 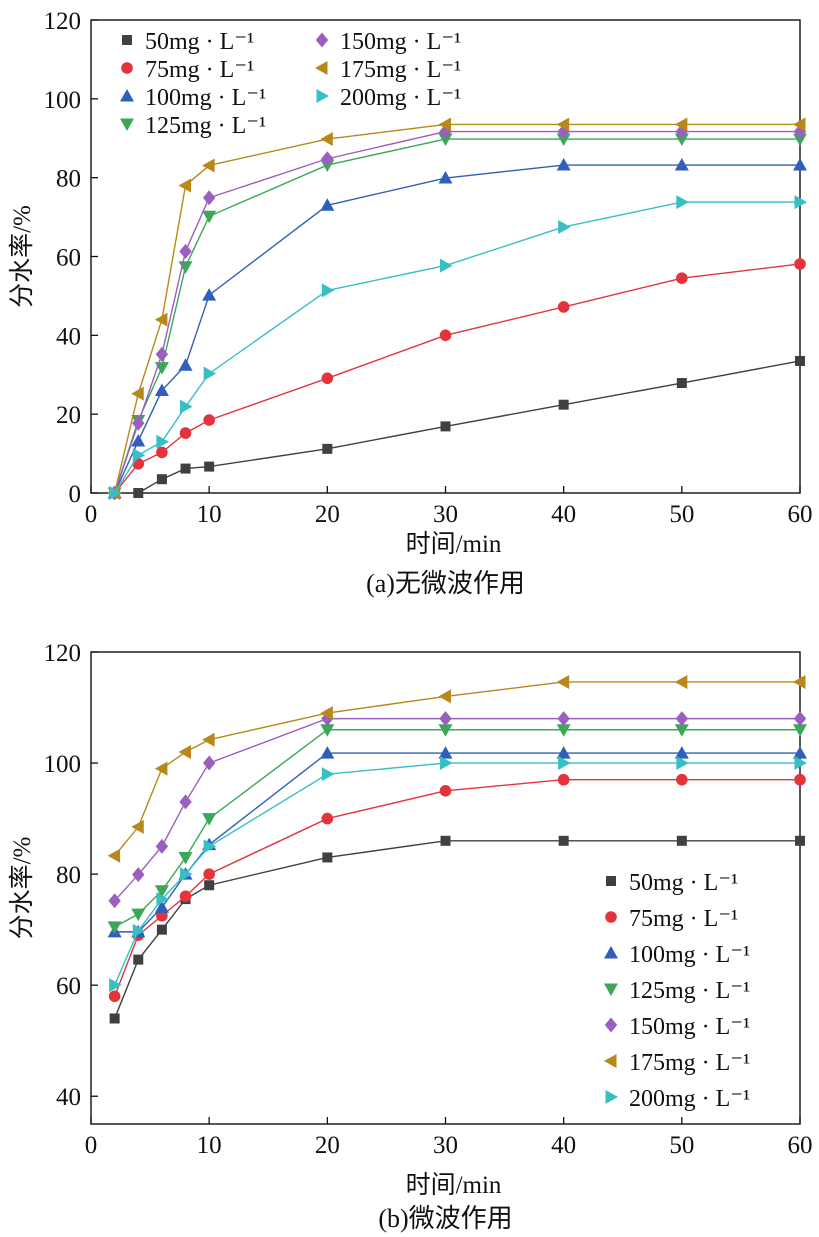 What do you see at coordinates (68, 336) in the screenshot?
I see `y-tick-label: 40` at bounding box center [68, 336].